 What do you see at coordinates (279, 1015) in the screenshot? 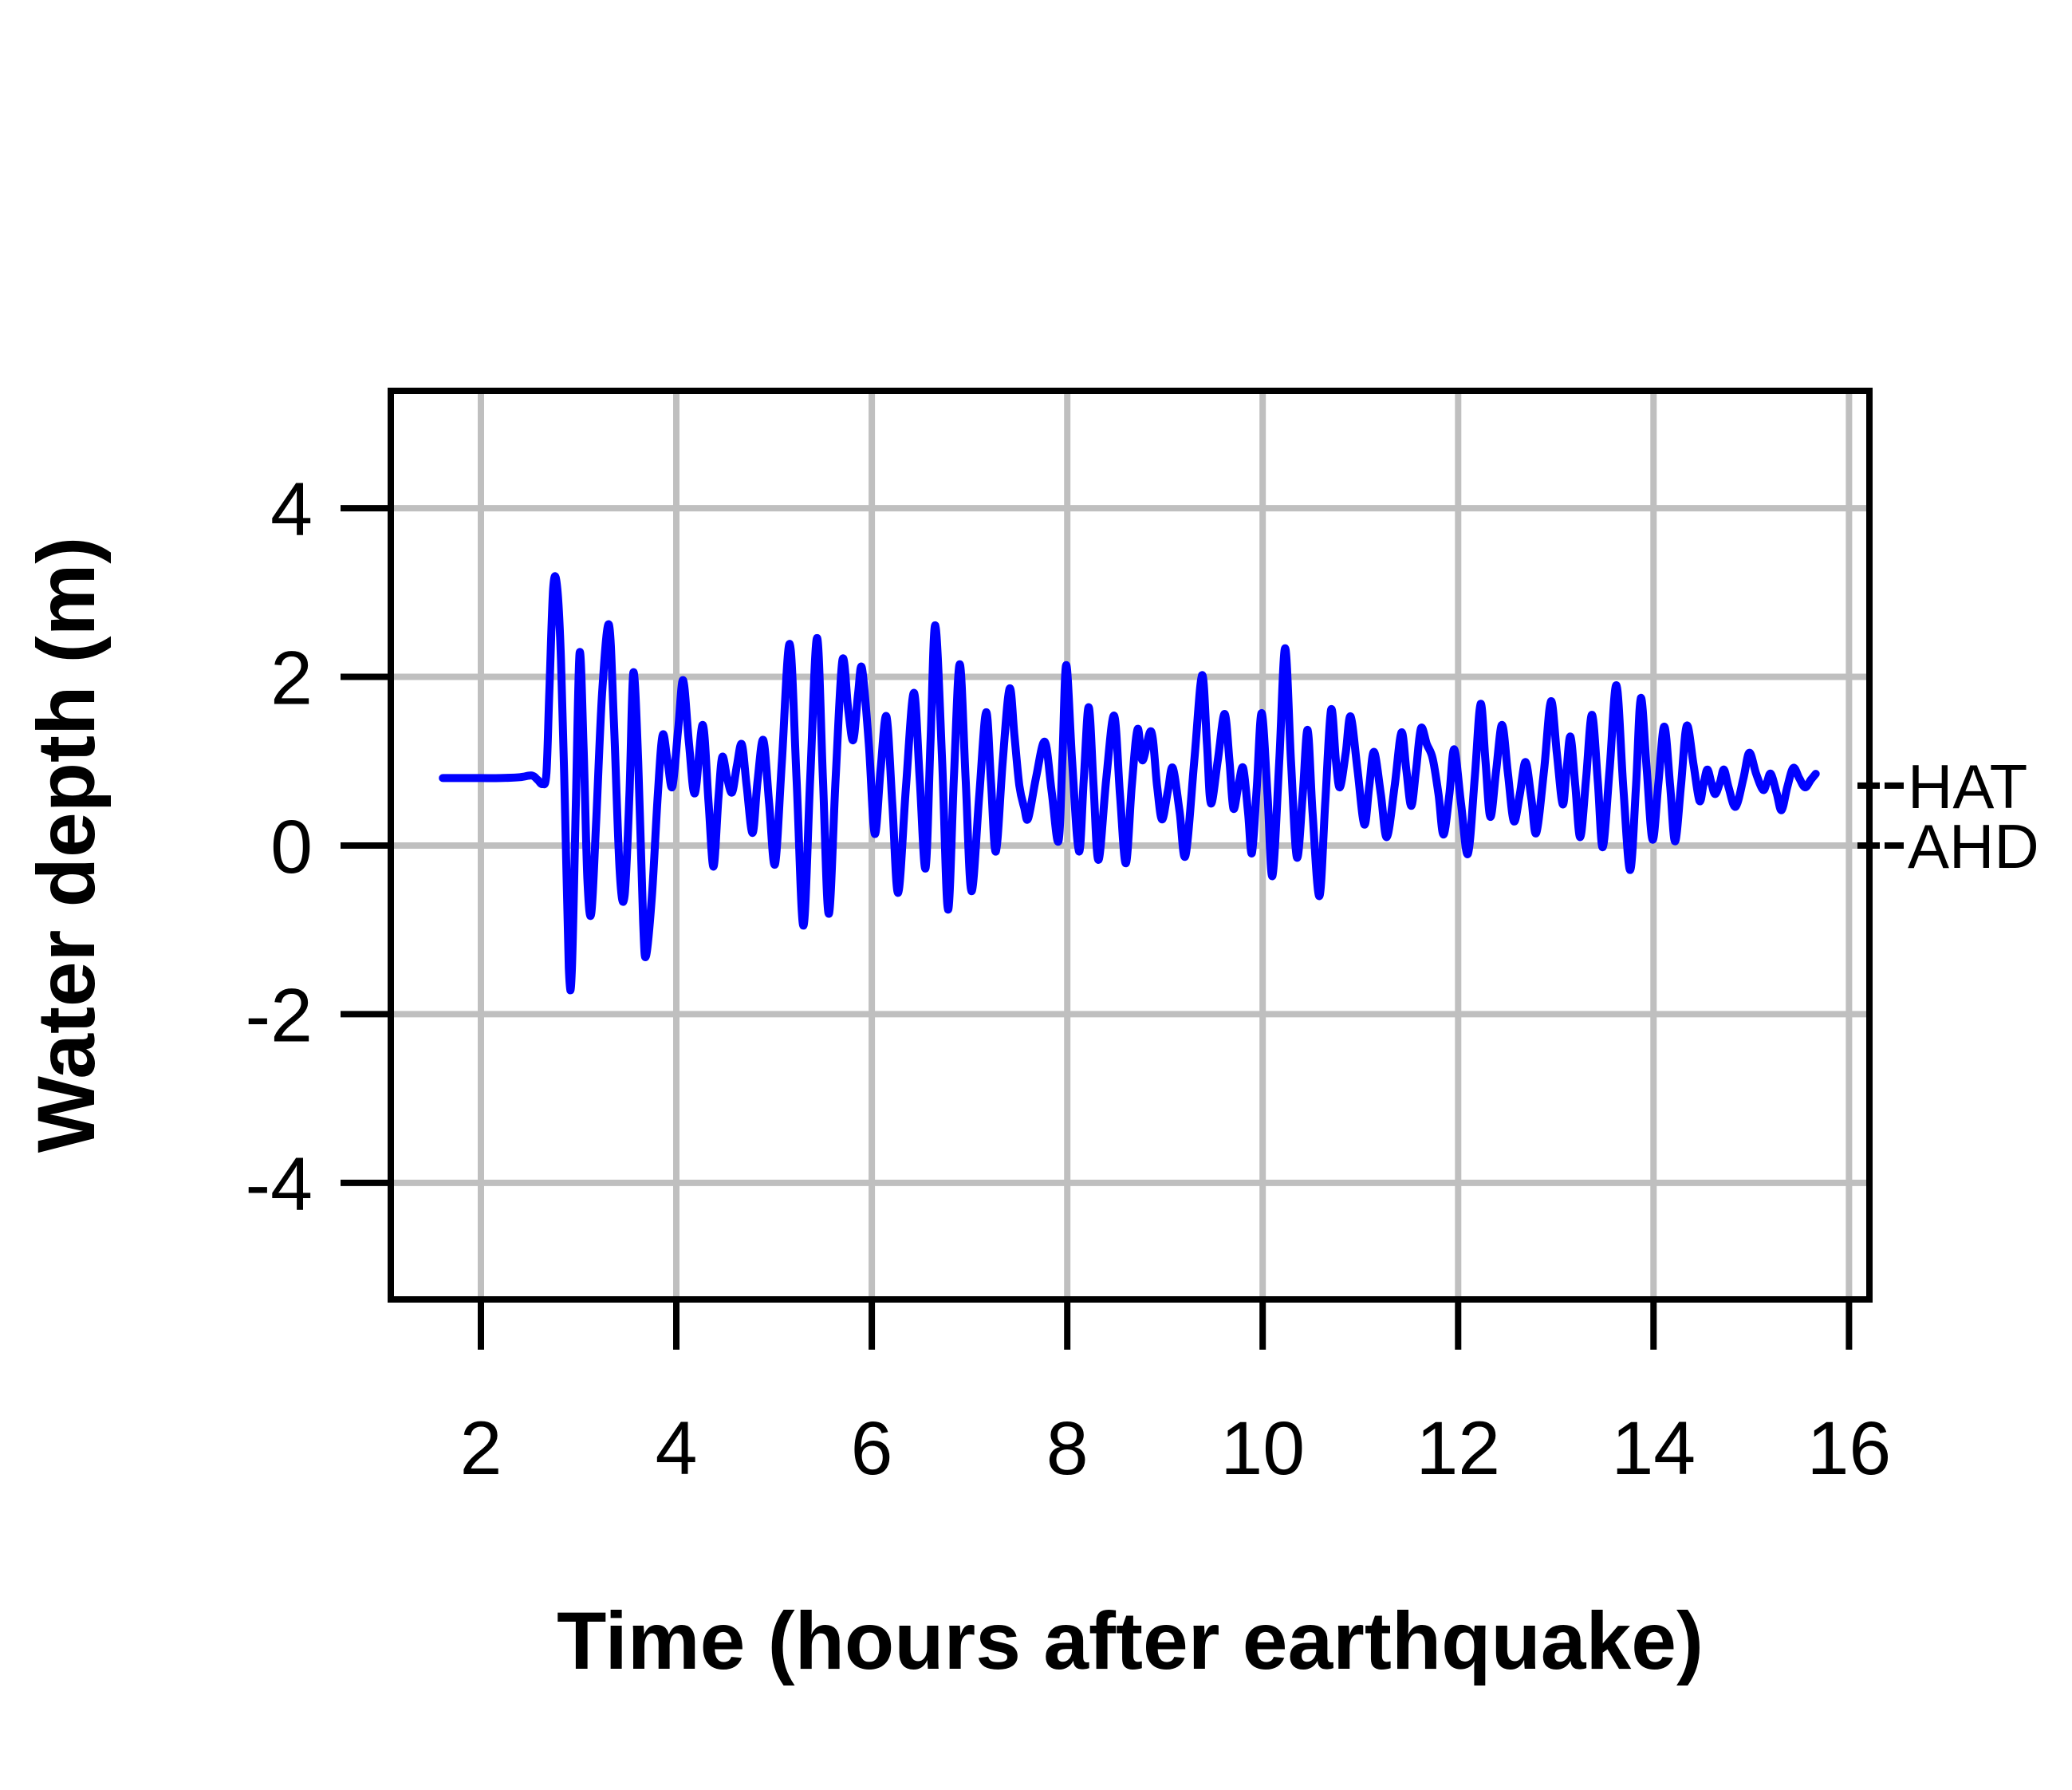
I see `y-tick-label: -2` at bounding box center [279, 1015].